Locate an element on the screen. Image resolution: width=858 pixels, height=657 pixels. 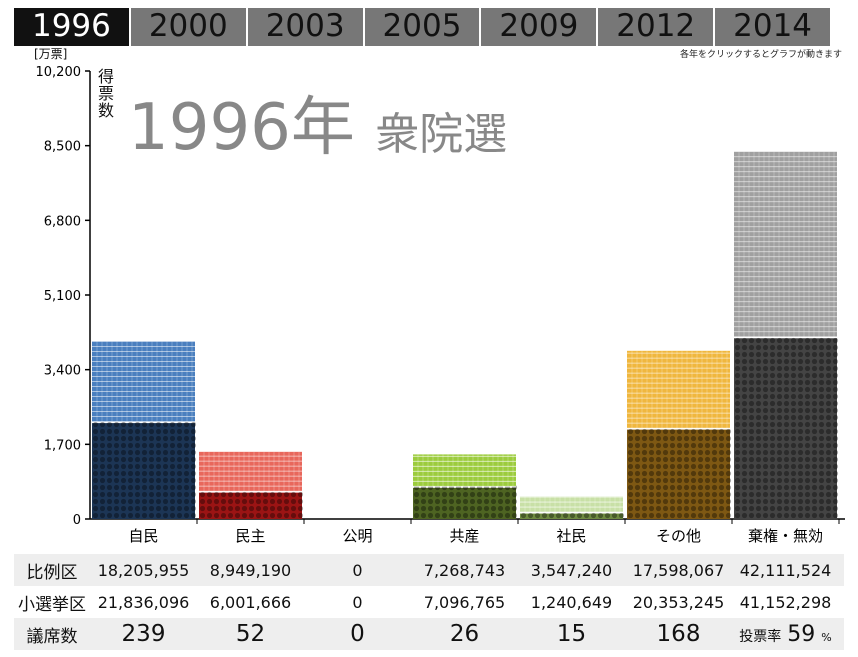
tab-2009: 2009 is located at coordinates (540, 27).